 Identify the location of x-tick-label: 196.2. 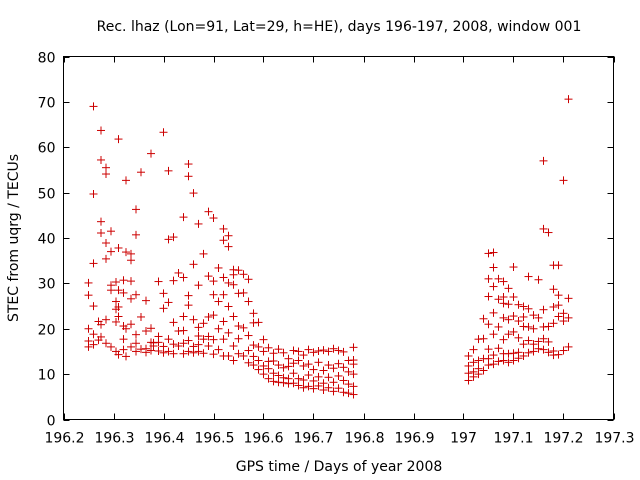
(64, 439).